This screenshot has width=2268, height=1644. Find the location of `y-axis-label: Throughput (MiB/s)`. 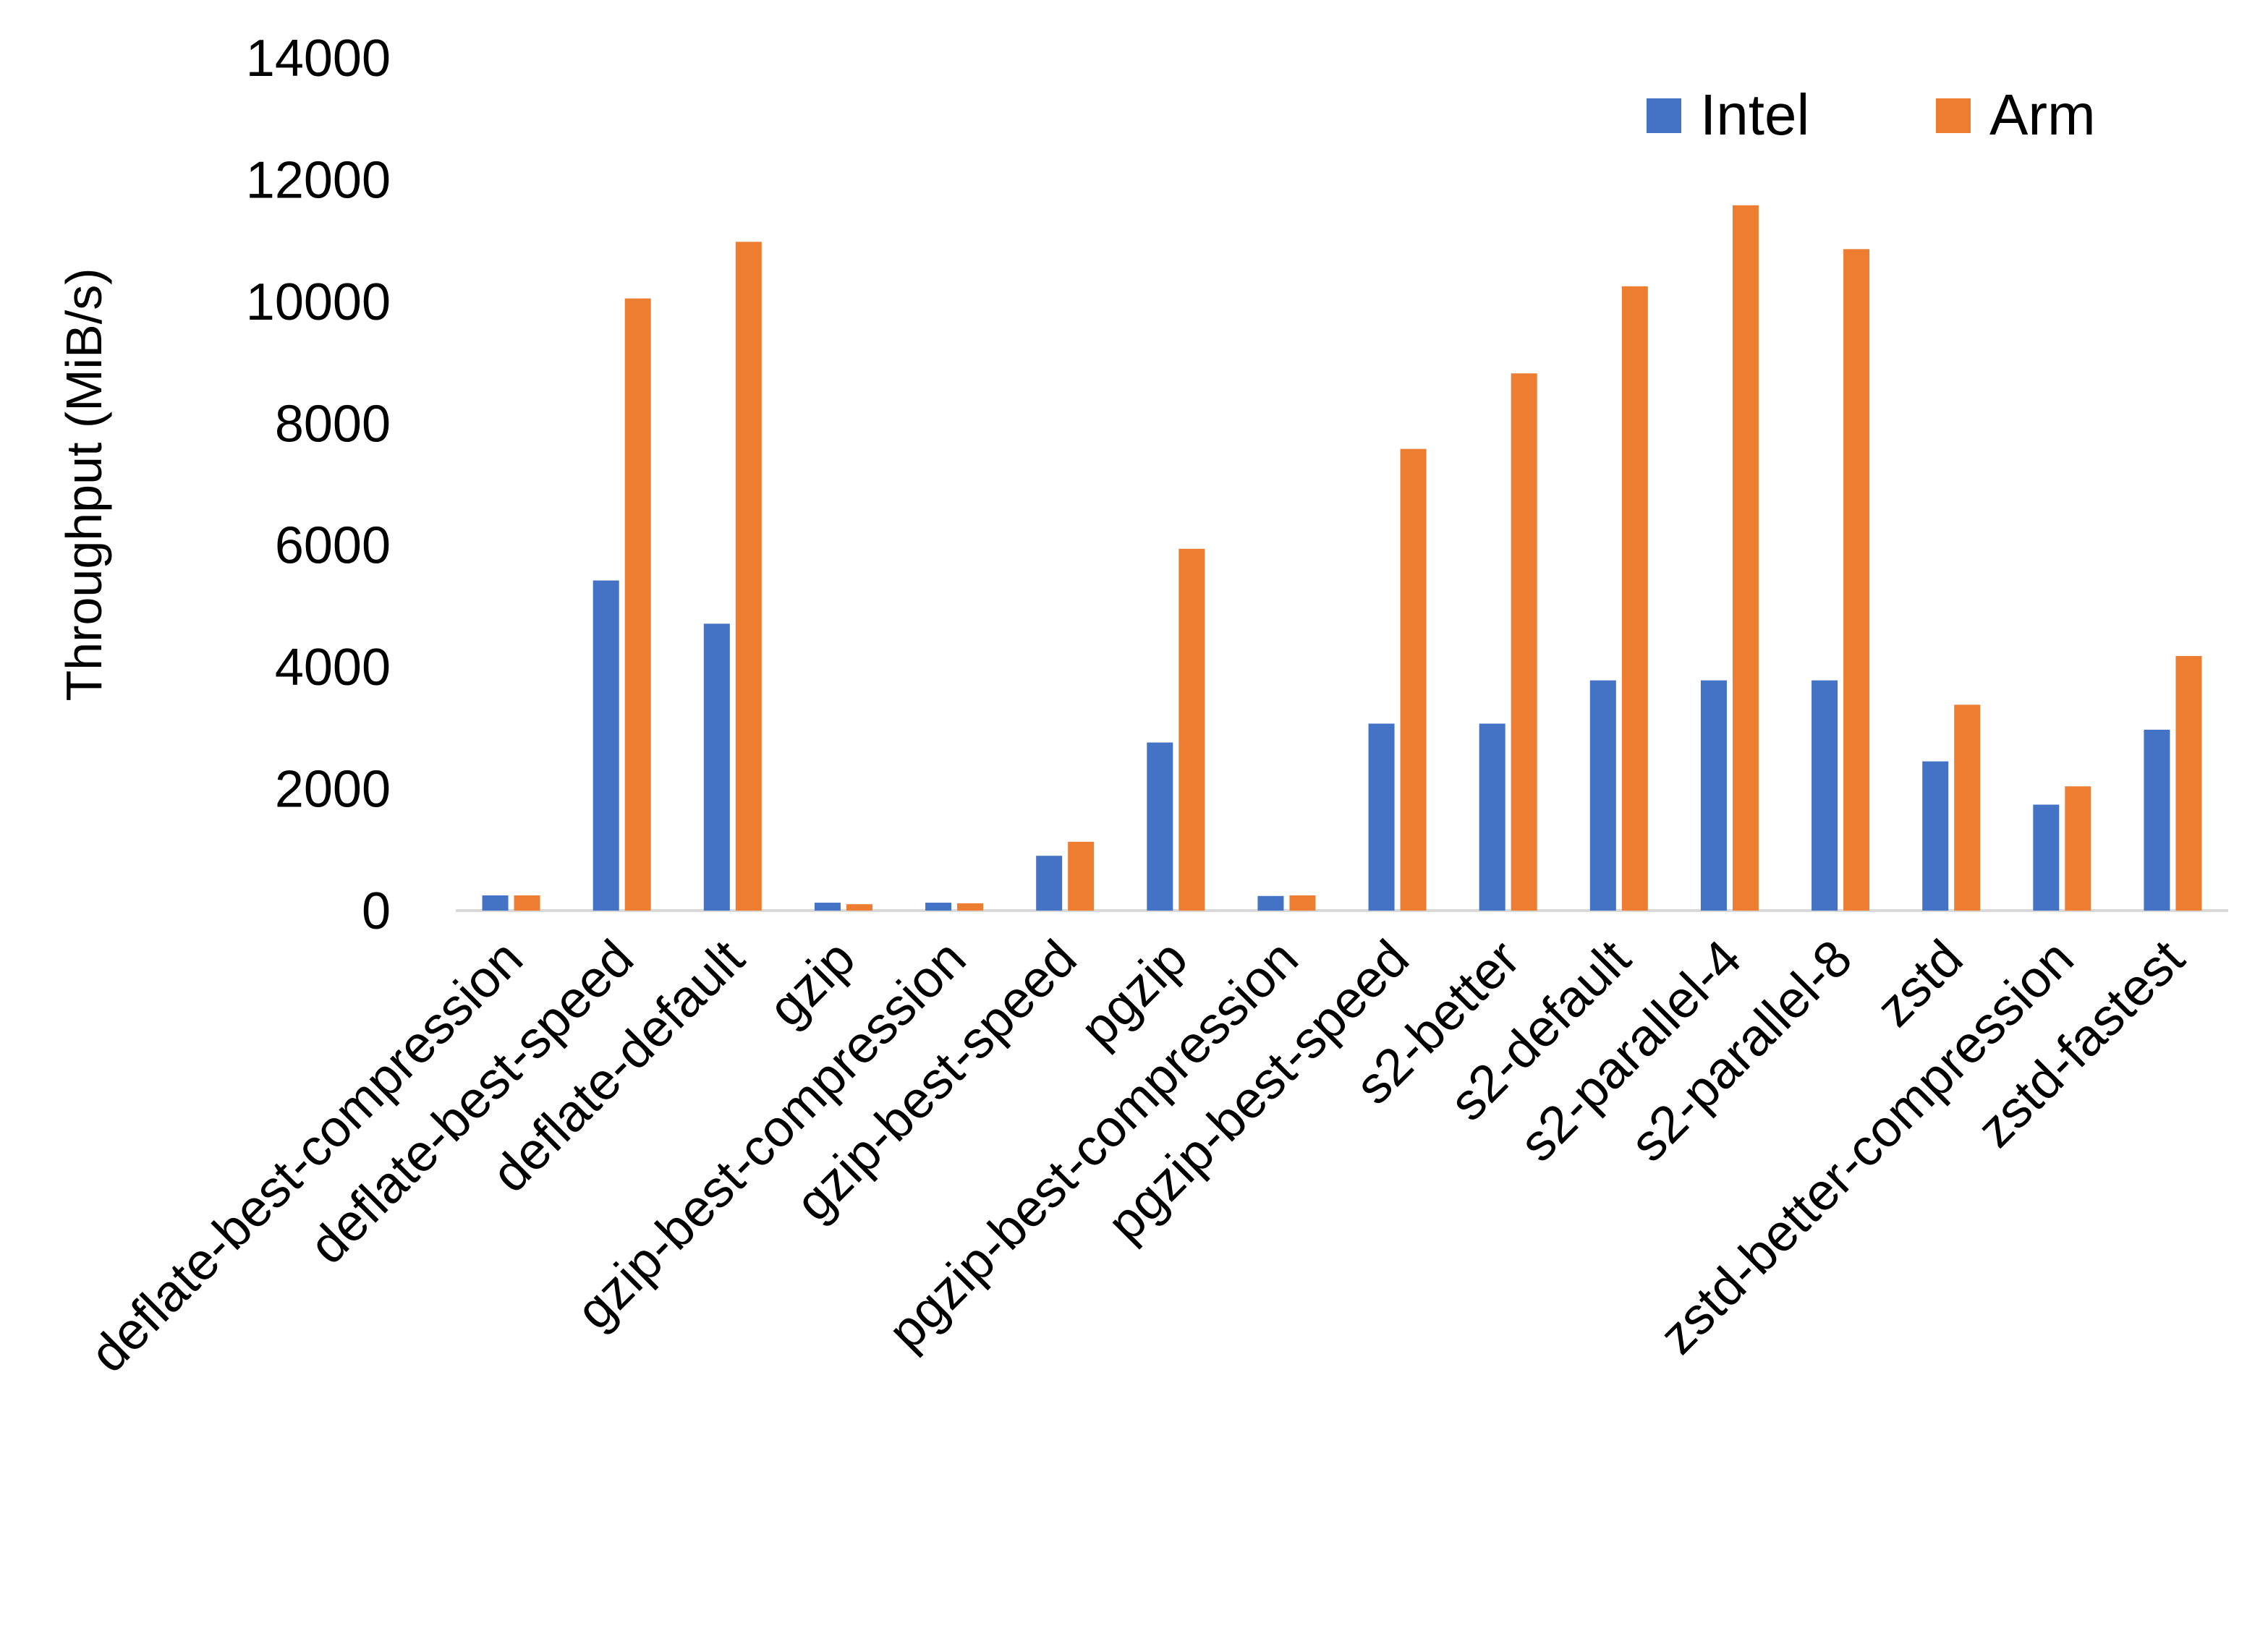

y-axis-label: Throughput (MiB/s) is located at coordinates (84, 484).